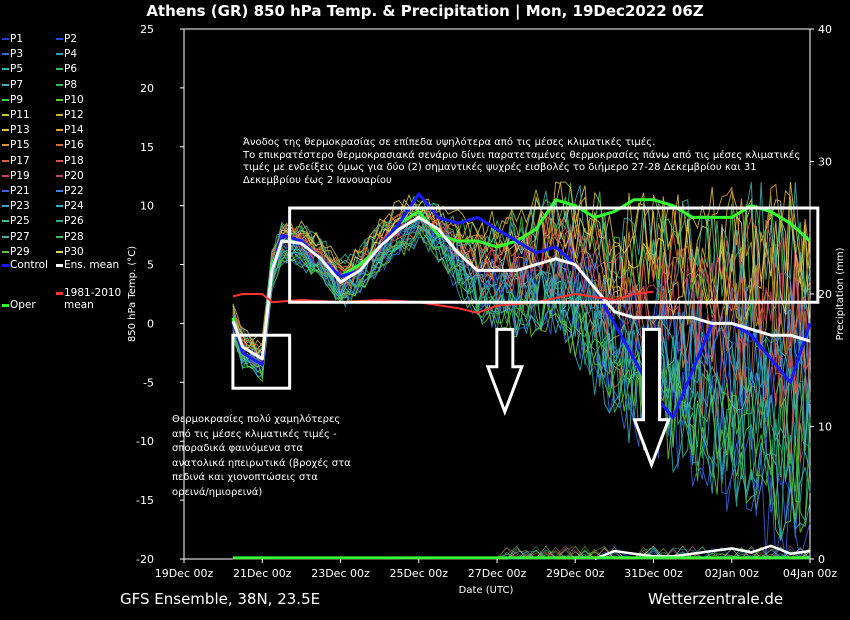  I want to click on y2-tick-label: 10, so click(825, 427).